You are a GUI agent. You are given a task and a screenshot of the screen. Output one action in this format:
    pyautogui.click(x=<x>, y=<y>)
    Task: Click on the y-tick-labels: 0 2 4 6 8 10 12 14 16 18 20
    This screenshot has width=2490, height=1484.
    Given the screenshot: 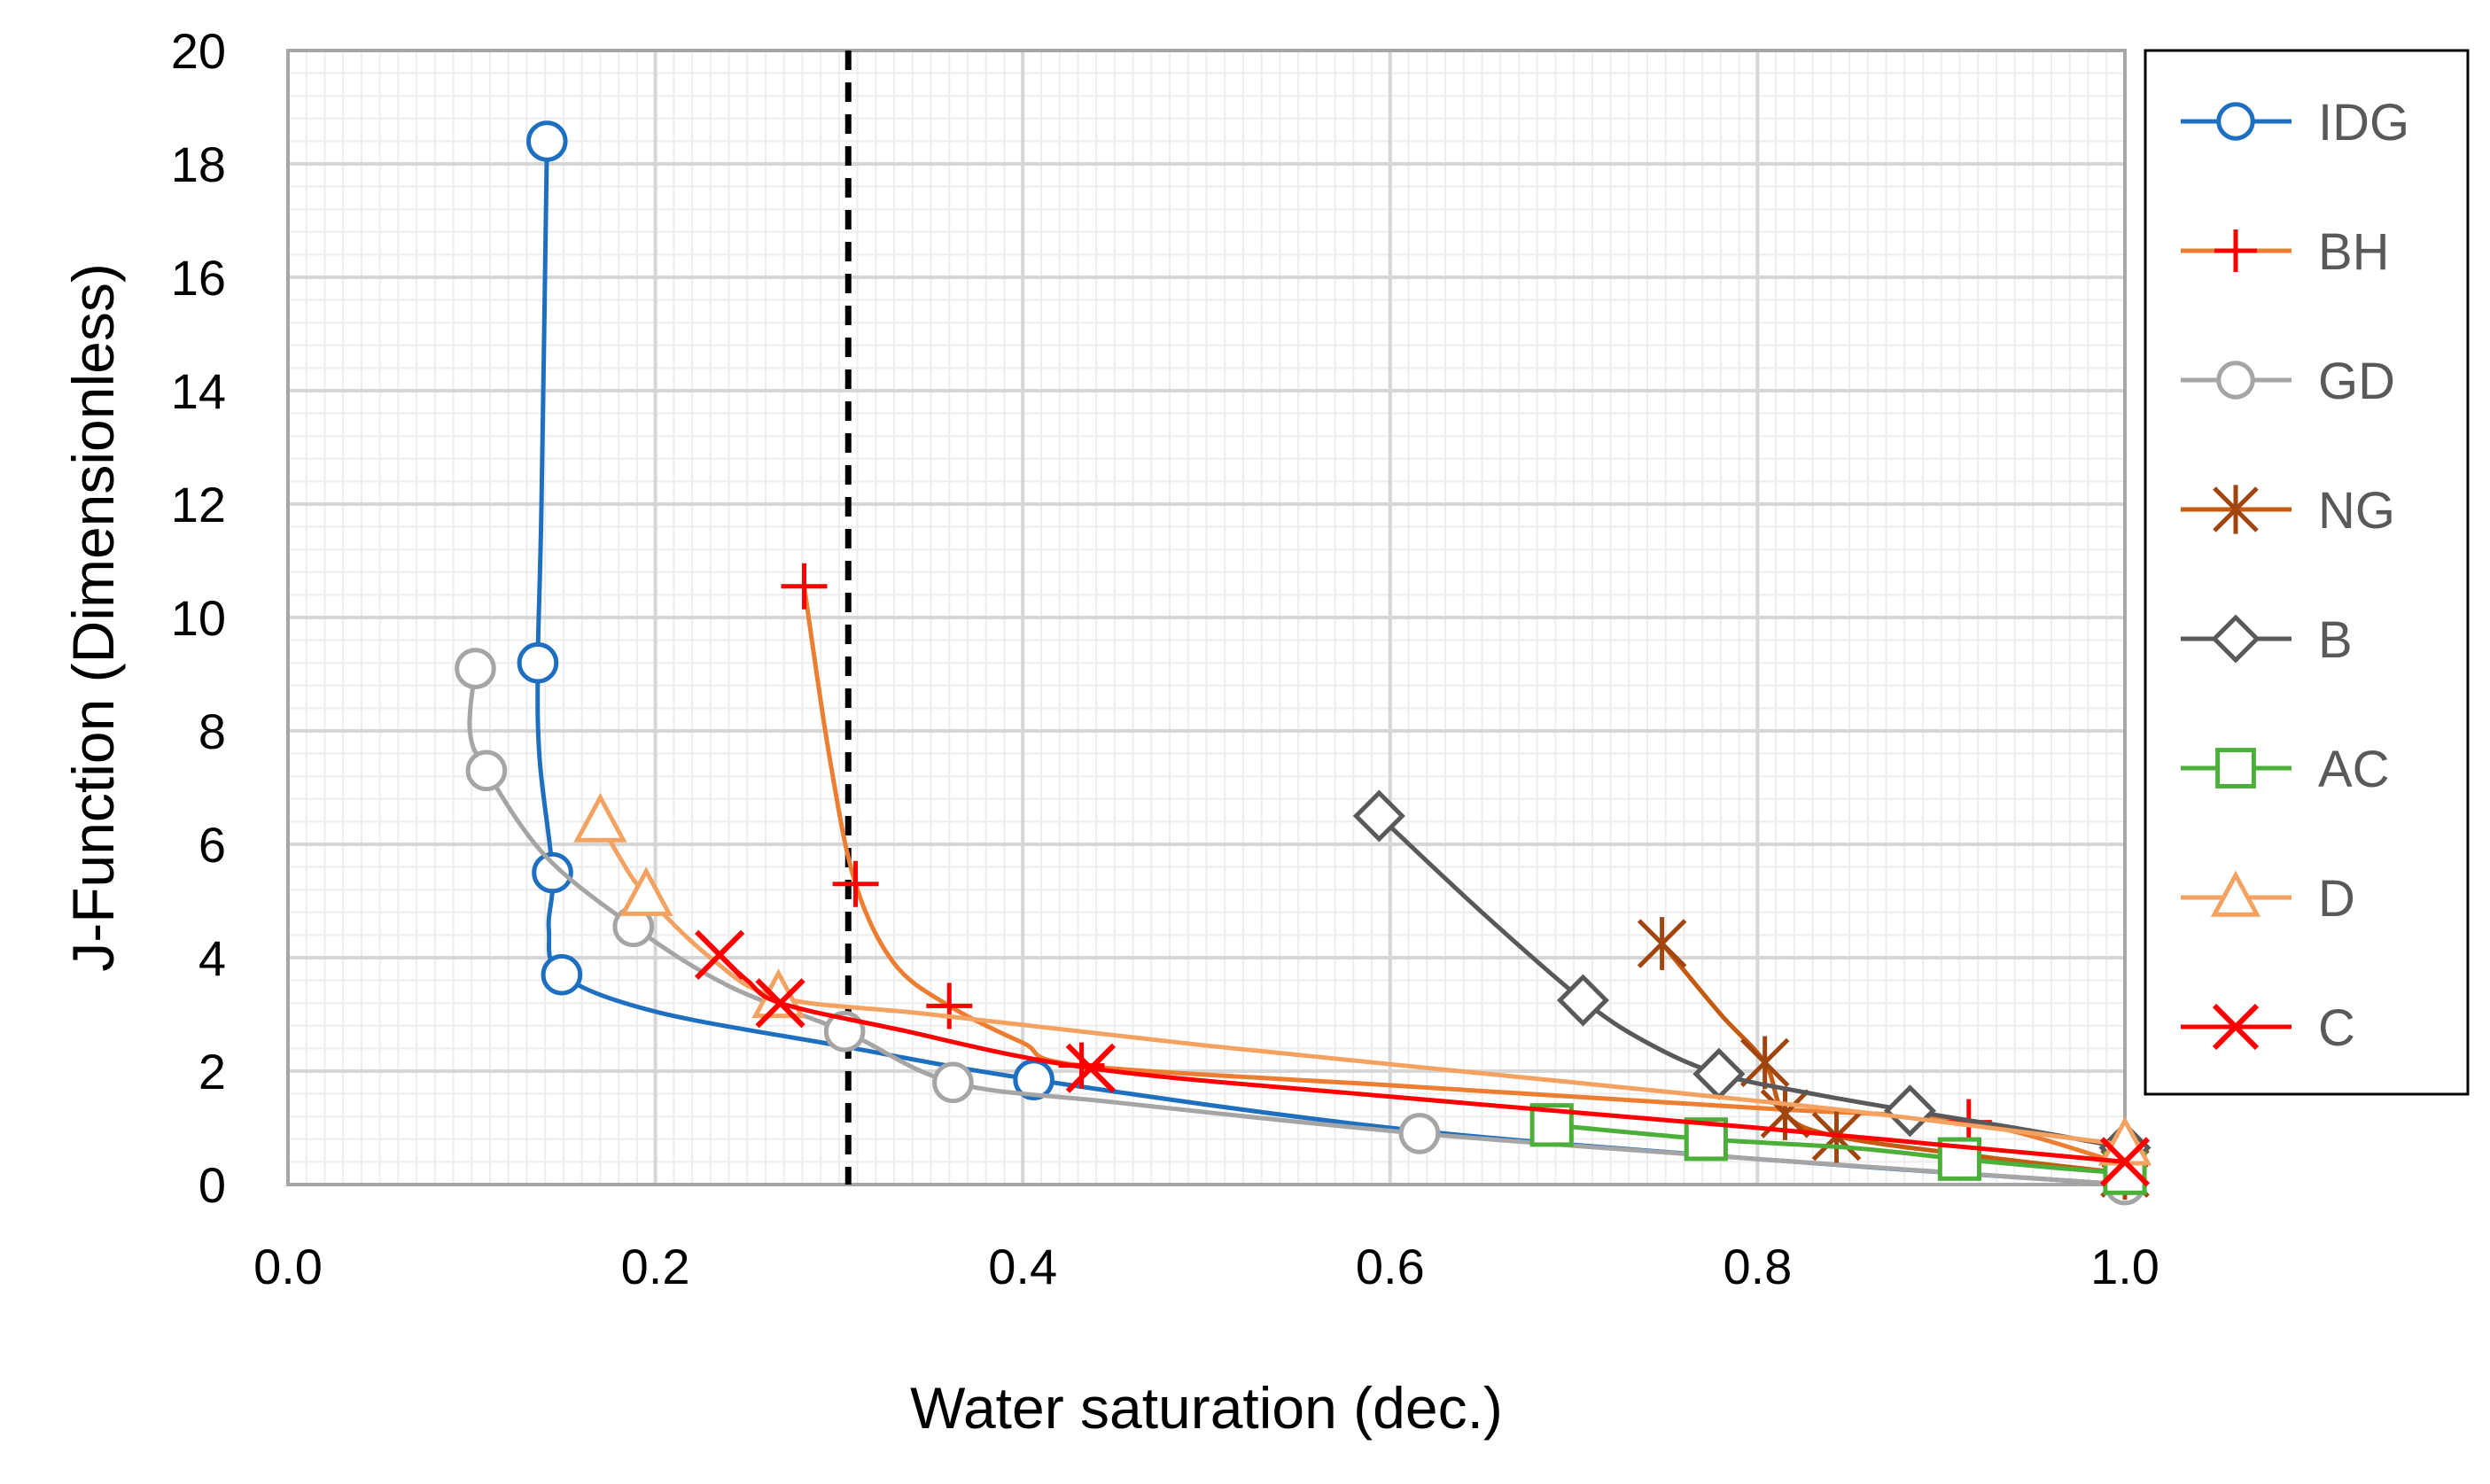 What is the action you would take?
    pyautogui.click(x=198, y=618)
    